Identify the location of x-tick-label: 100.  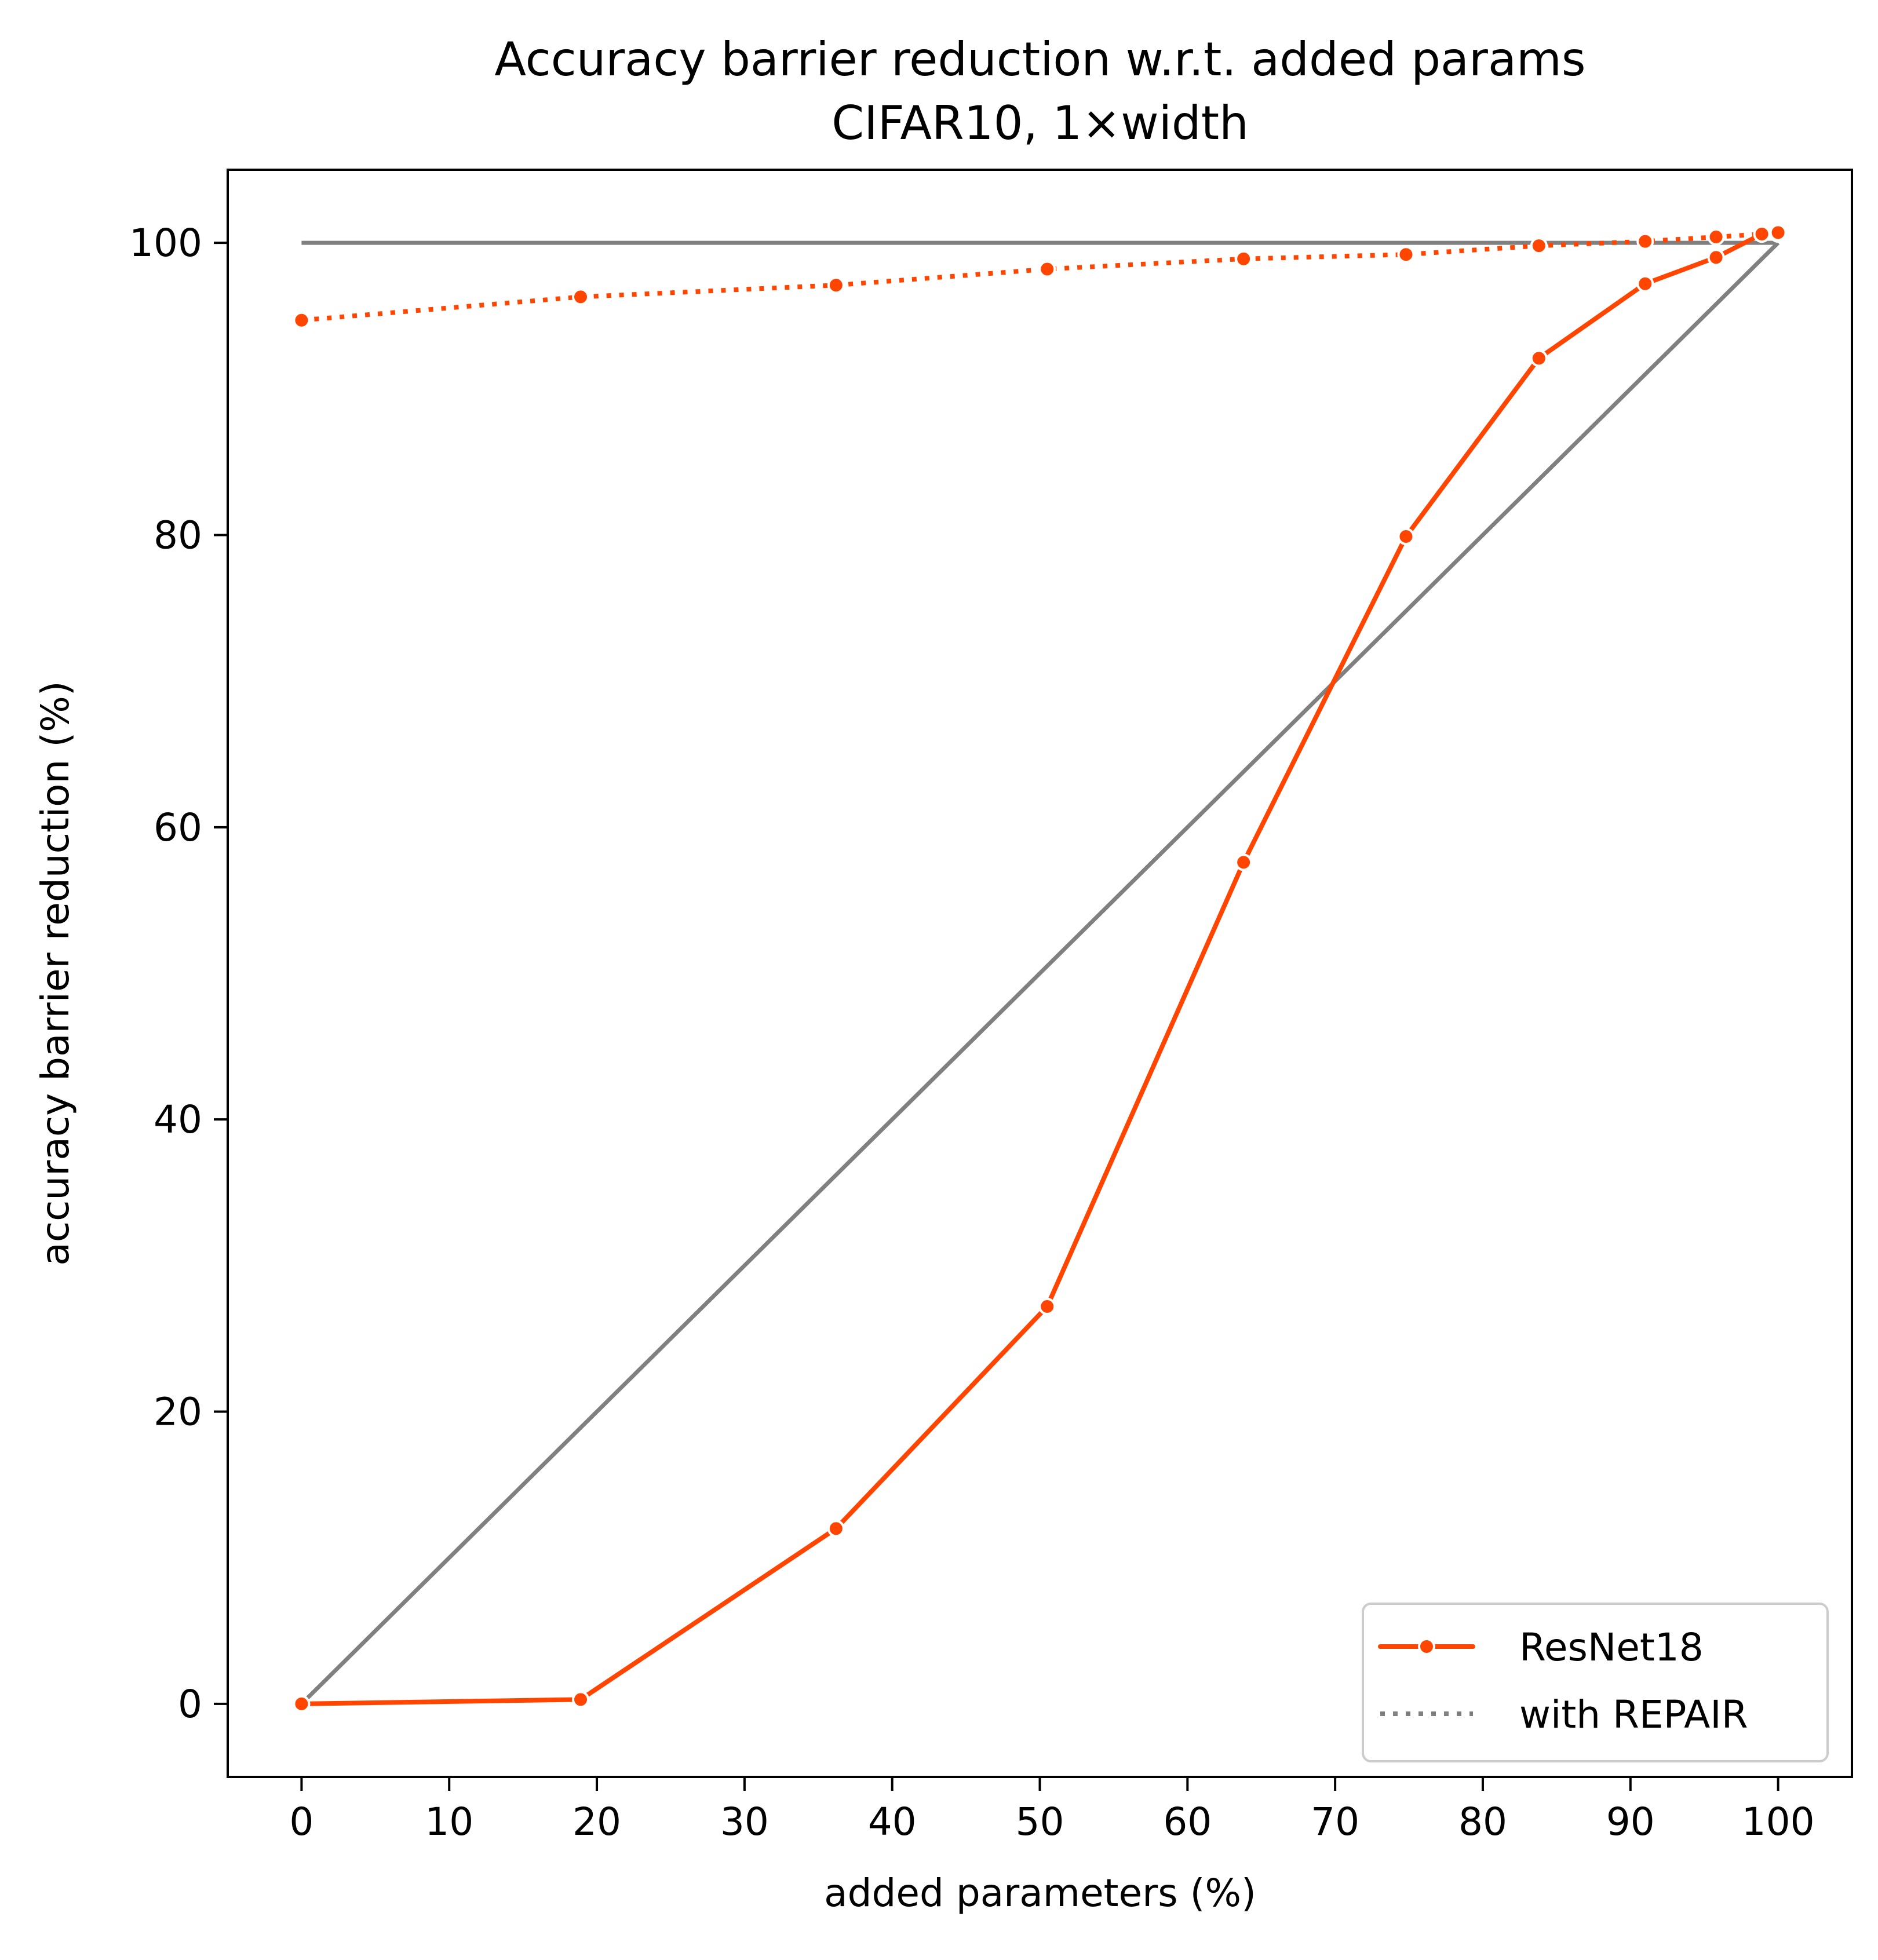
(1778, 1822).